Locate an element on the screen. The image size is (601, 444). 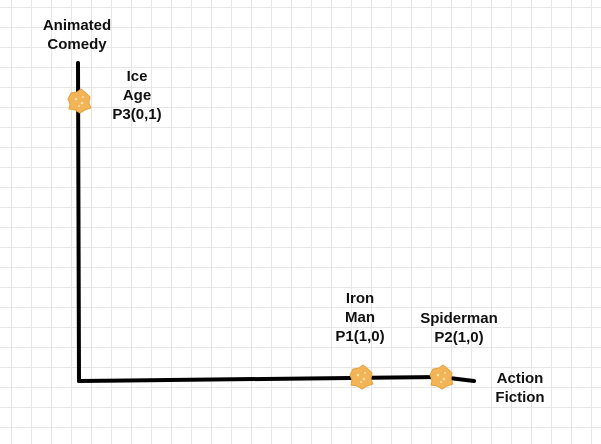
y-axis-label: Animated Comedy is located at coordinates (77, 35).